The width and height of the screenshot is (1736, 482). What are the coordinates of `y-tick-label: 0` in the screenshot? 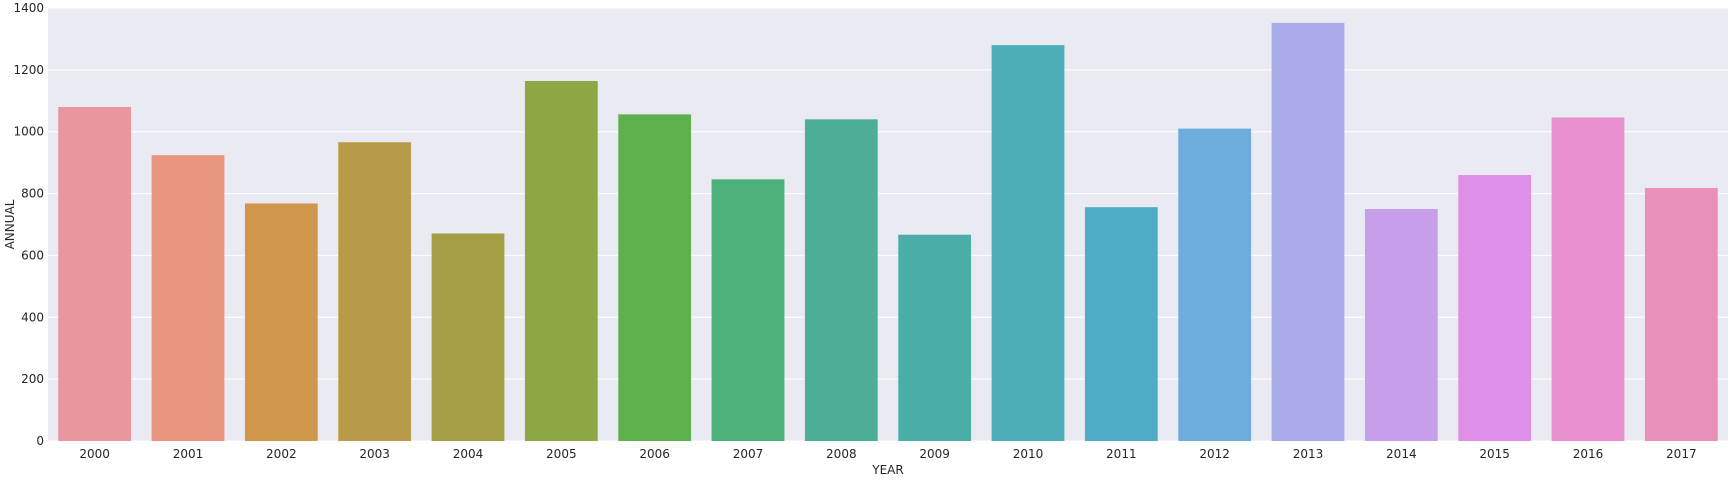 It's located at (40, 441).